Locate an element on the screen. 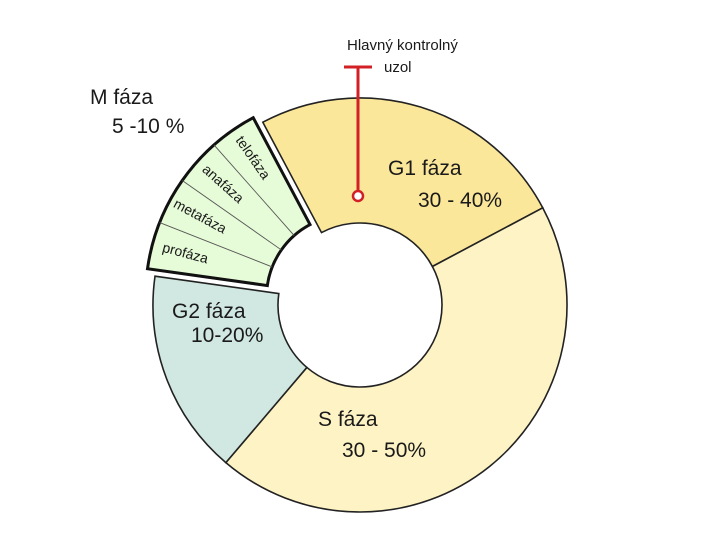 Image resolution: width=720 pixels, height=540 pixels. m-phase-wedge-group is located at coordinates (229, 201).